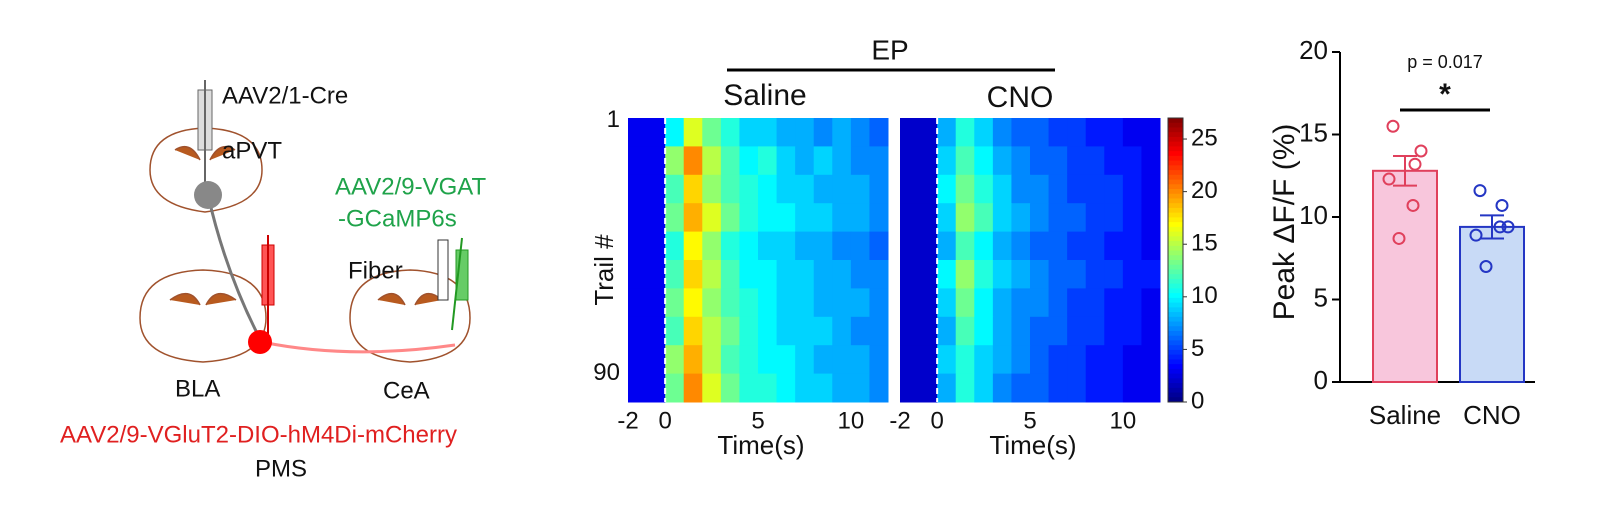 The height and width of the screenshot is (508, 1601). I want to click on y-tick-label: 90, so click(606, 372).